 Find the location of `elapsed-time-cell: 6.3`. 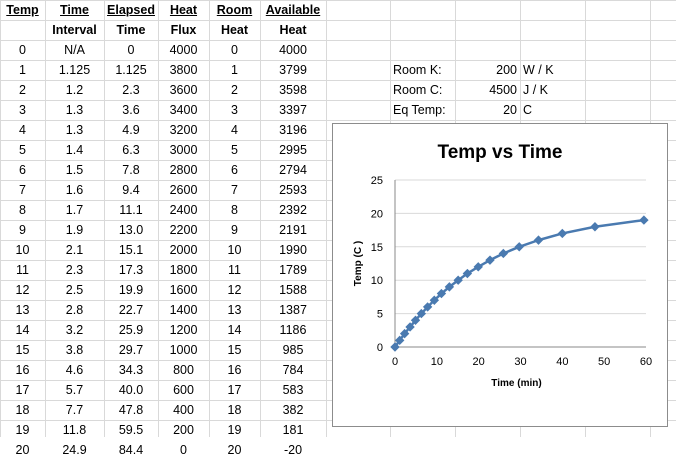

elapsed-time-cell: 6.3 is located at coordinates (131, 150).